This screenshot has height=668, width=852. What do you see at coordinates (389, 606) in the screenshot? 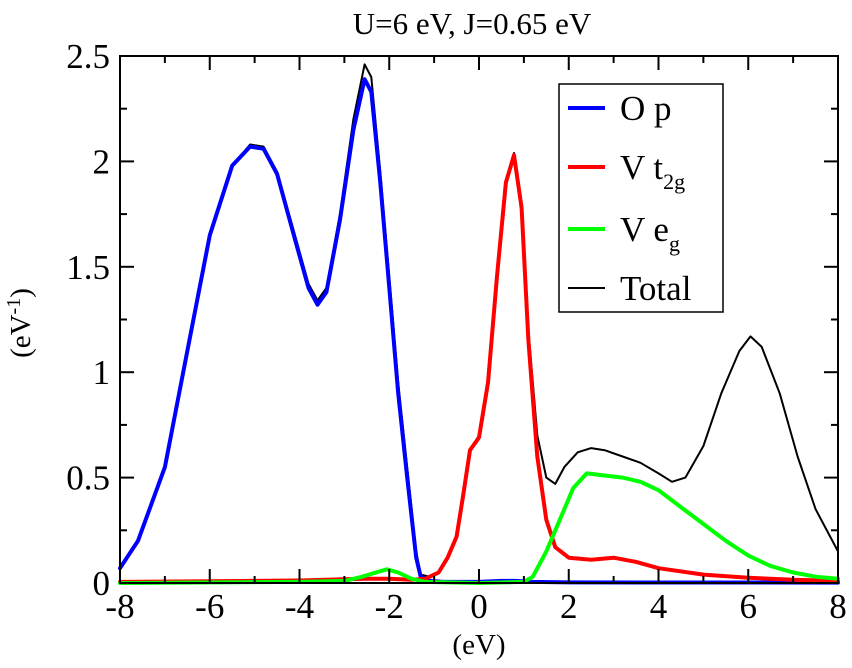
I see `x-tick-label: -2` at bounding box center [389, 606].